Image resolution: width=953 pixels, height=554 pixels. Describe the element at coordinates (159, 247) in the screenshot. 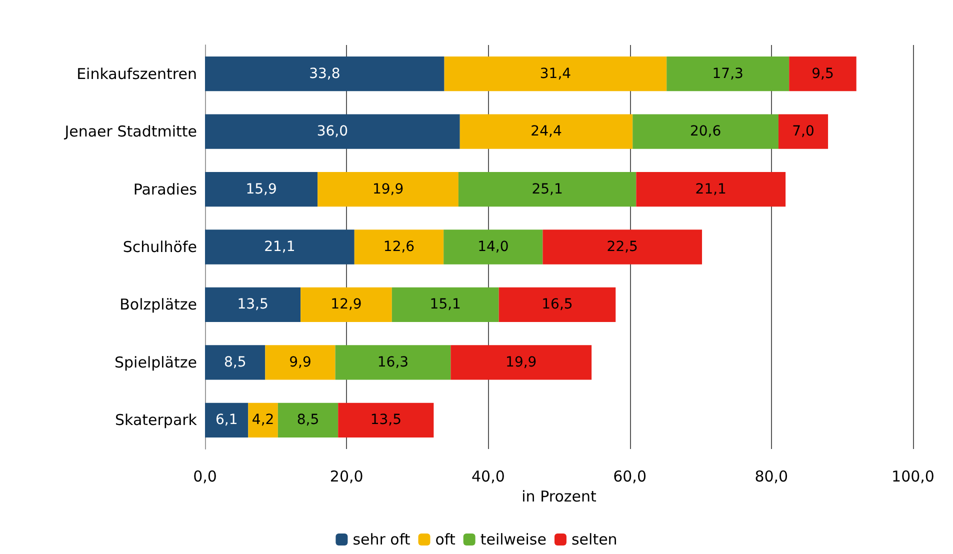

I see `y-tick-label: Schulhöfe` at that location.